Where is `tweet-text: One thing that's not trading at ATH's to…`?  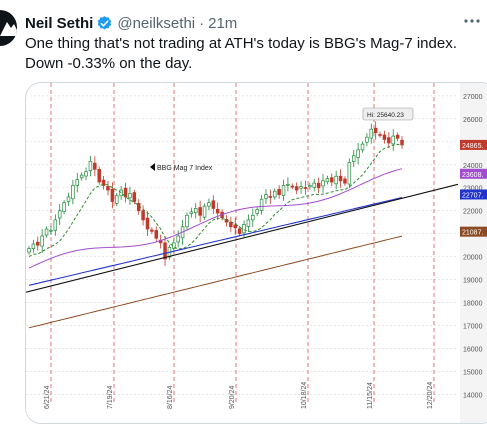
tweet-text: One thing that's not trading at ATH's to… is located at coordinates (245, 53).